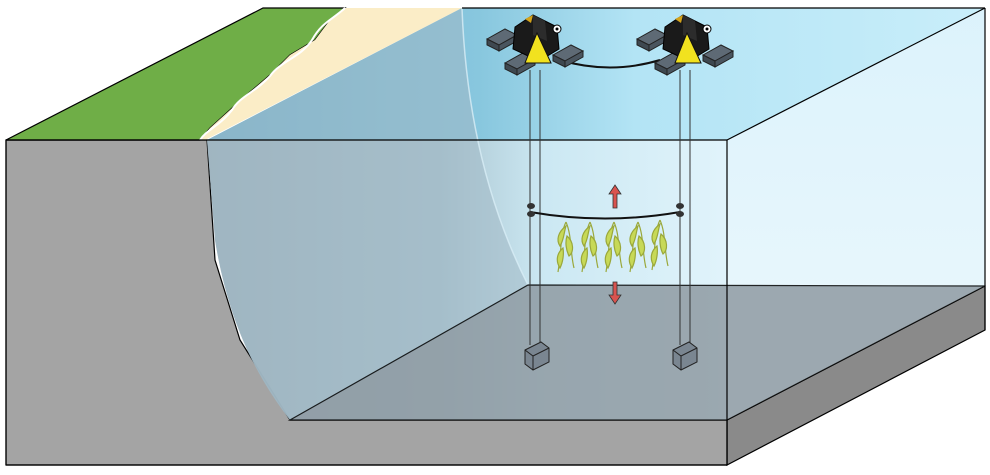 Image resolution: width=990 pixels, height=475 pixels. I want to click on up-arrow-icon, so click(615, 196).